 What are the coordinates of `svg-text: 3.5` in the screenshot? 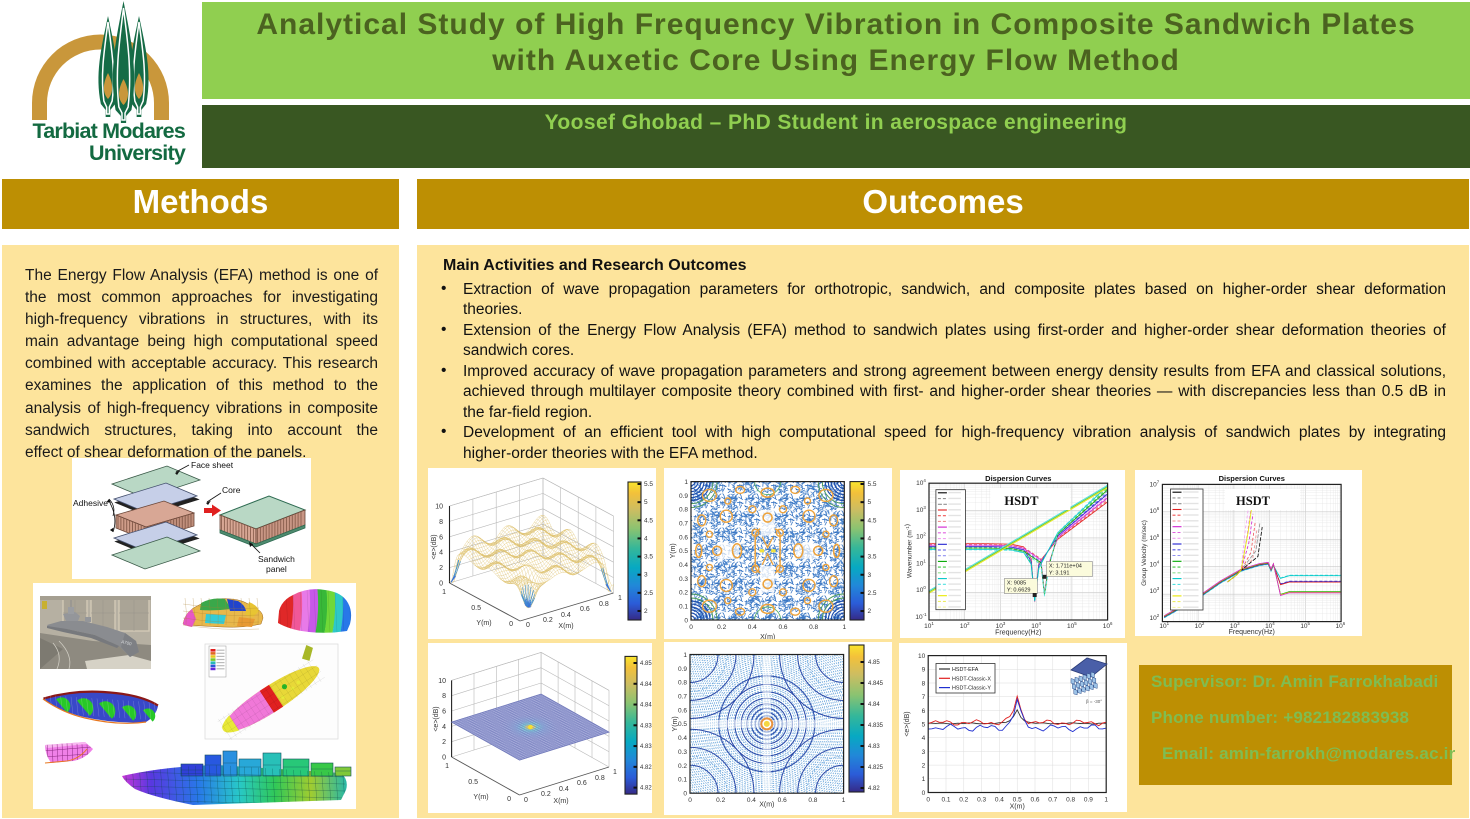 It's located at (648, 557).